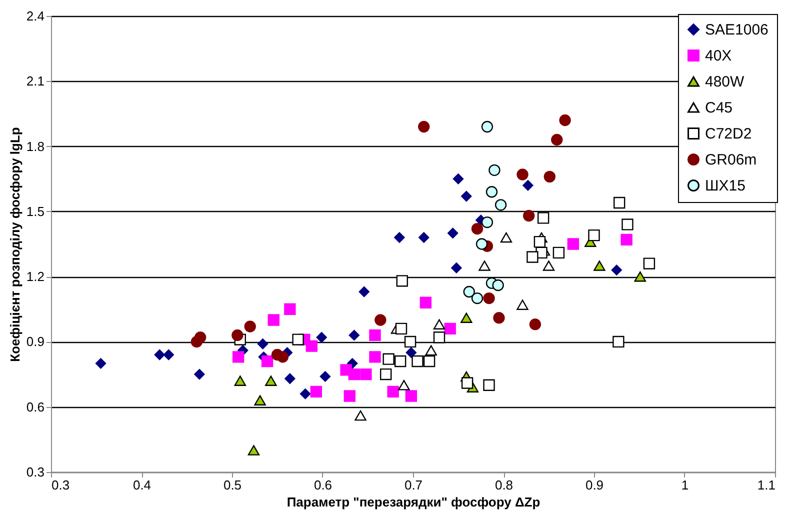  Describe the element at coordinates (736, 30) in the screenshot. I see `legend-label: SAE1006` at that location.